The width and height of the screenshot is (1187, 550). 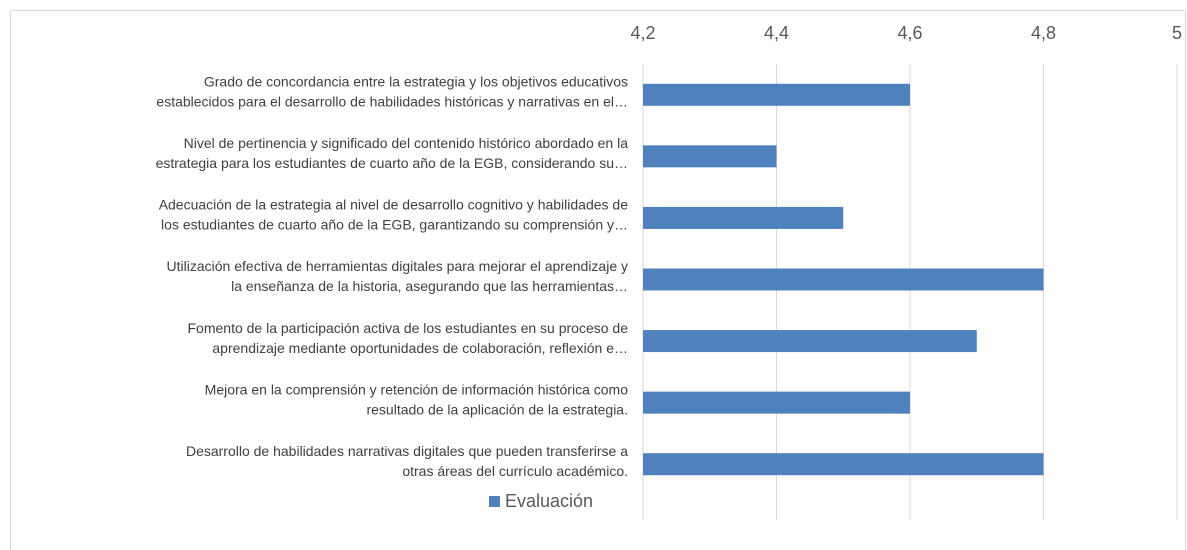 What do you see at coordinates (1177, 33) in the screenshot?
I see `x-tick-label: 5` at bounding box center [1177, 33].